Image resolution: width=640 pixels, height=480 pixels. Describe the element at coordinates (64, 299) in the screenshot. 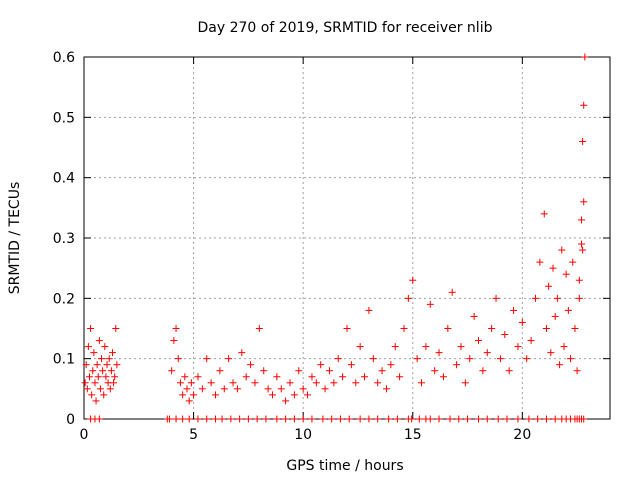

I see `y-tick-label: 0.2` at that location.